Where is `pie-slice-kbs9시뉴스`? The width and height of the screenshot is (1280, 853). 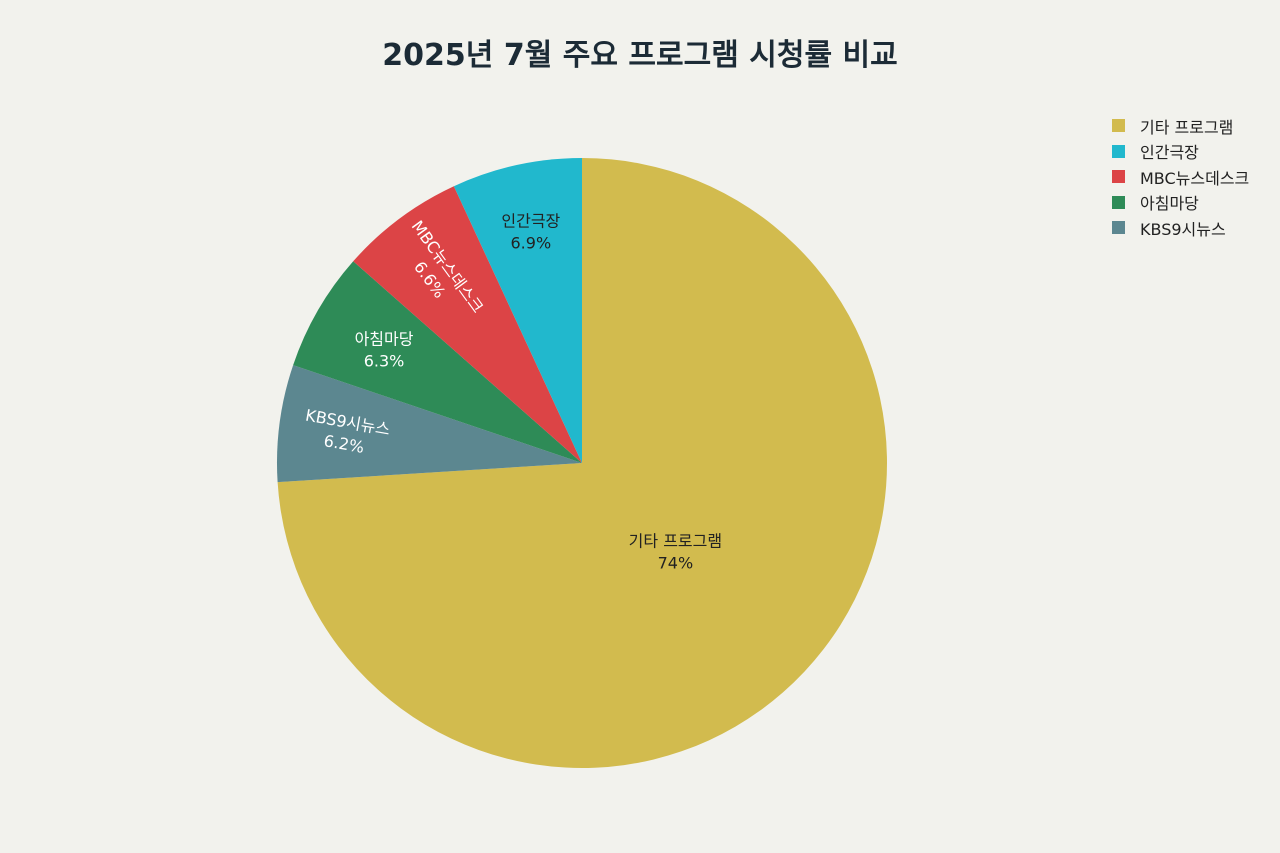 pie-slice-kbs9시뉴스 is located at coordinates (429, 424).